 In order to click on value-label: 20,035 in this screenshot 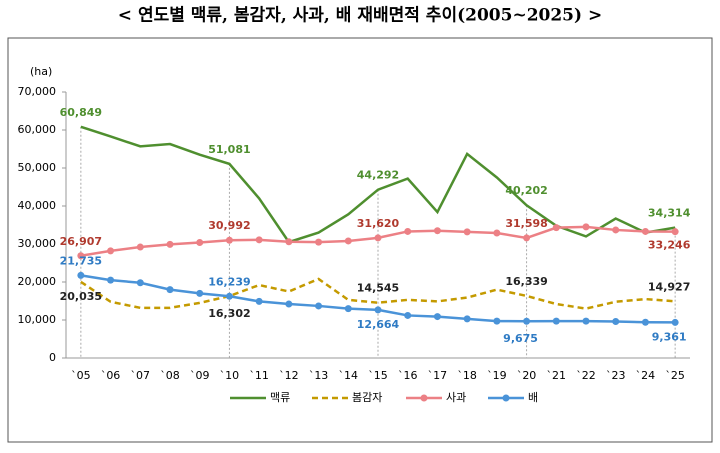, I will do `click(81, 296)`.